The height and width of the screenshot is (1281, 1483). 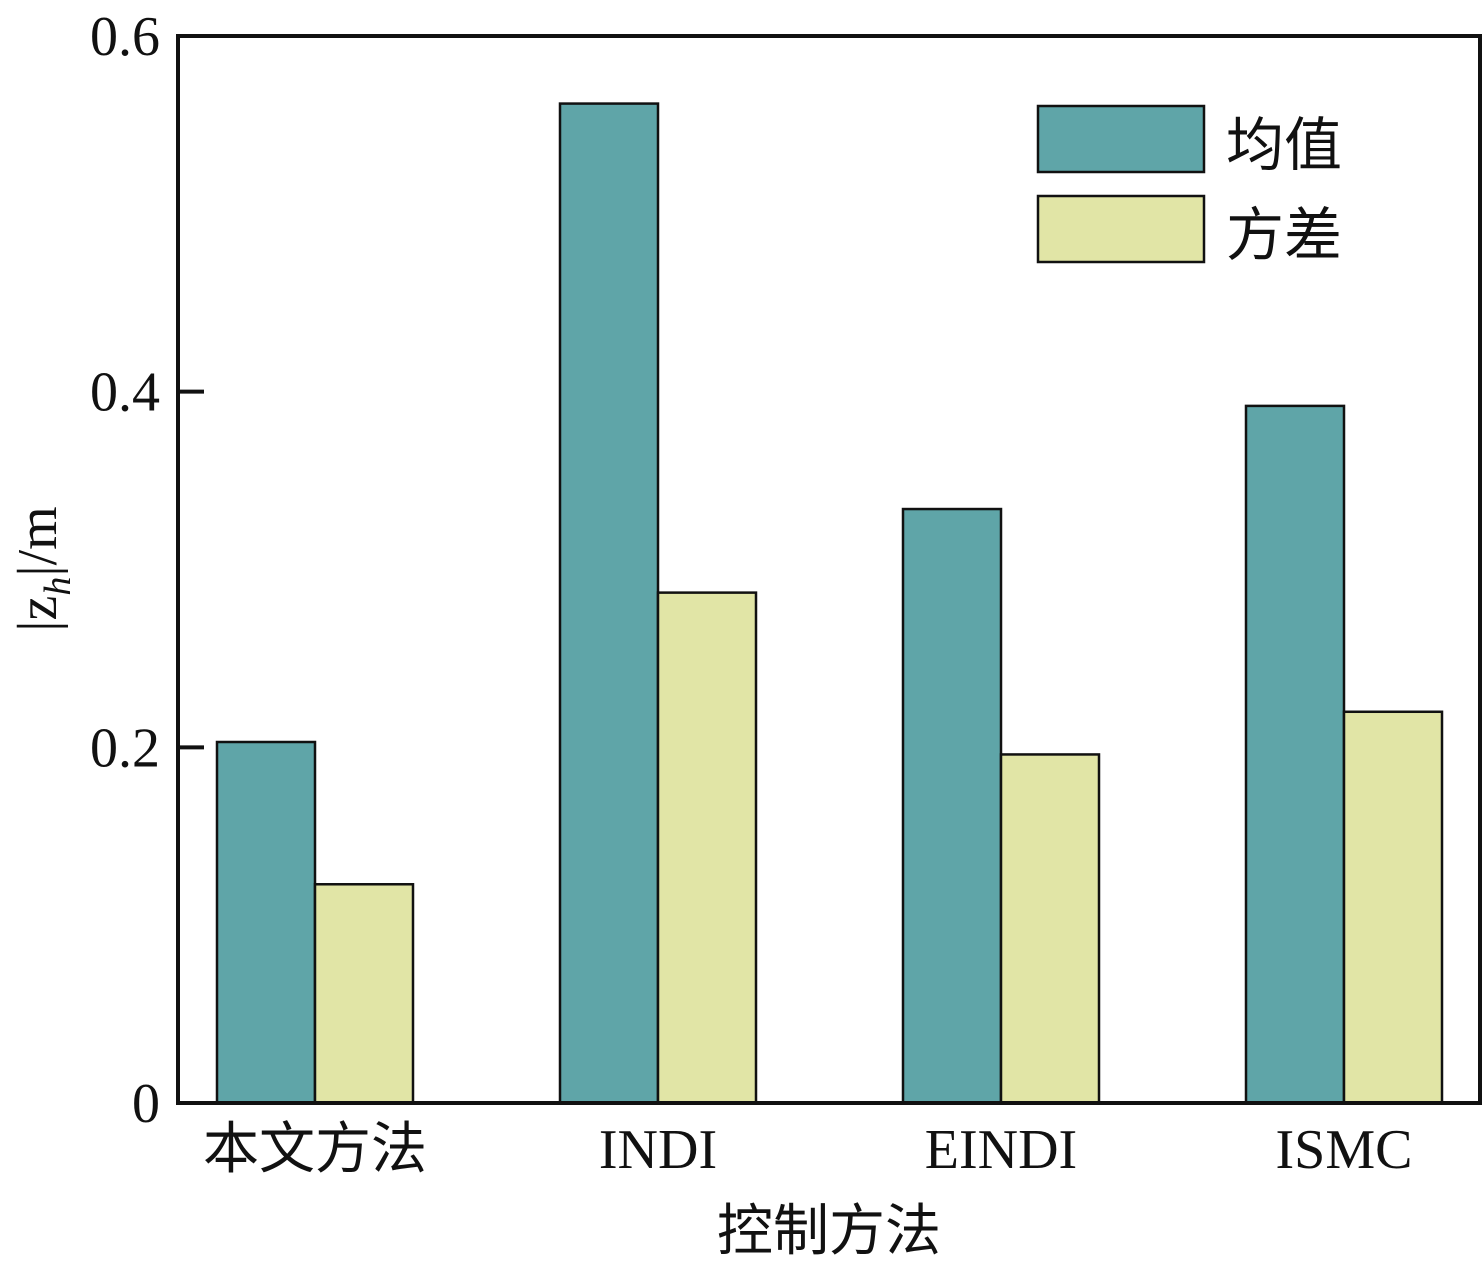 What do you see at coordinates (1344, 1150) in the screenshot?
I see `x-tick-label-3: ISMC` at bounding box center [1344, 1150].